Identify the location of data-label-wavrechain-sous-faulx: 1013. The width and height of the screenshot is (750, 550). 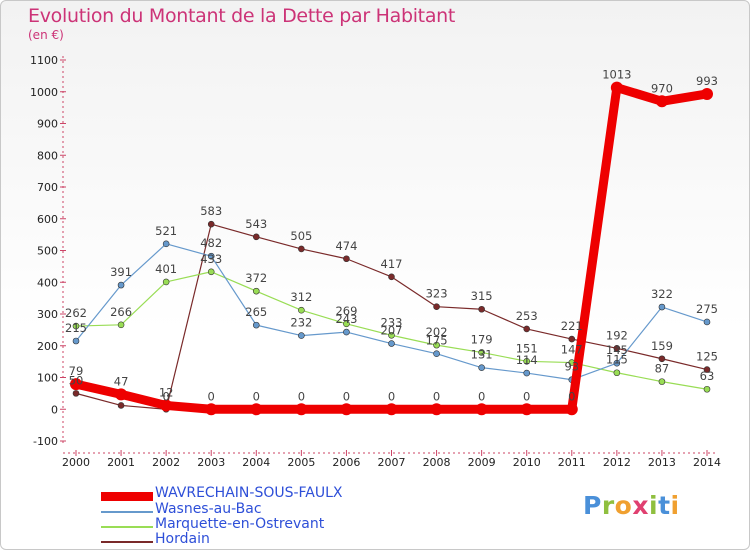
(616, 75).